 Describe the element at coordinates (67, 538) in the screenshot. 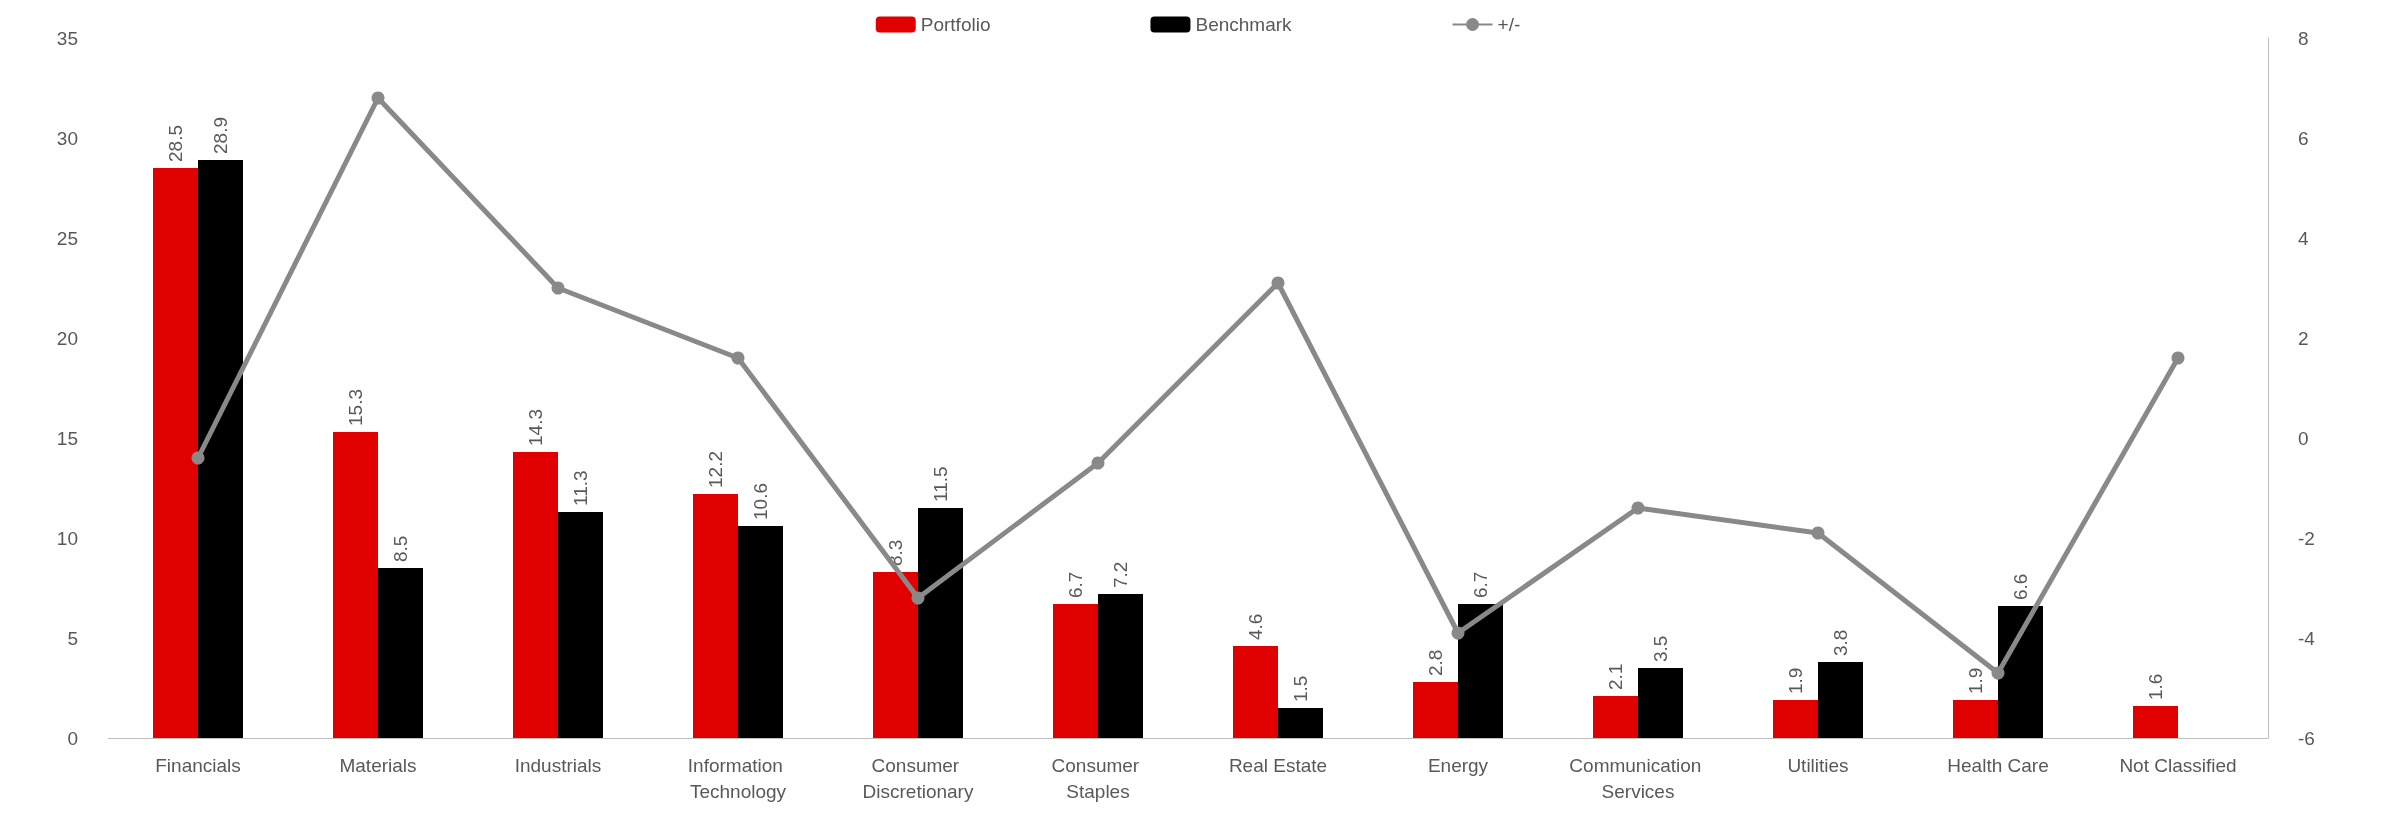

I see `y-tick-label: 10` at that location.